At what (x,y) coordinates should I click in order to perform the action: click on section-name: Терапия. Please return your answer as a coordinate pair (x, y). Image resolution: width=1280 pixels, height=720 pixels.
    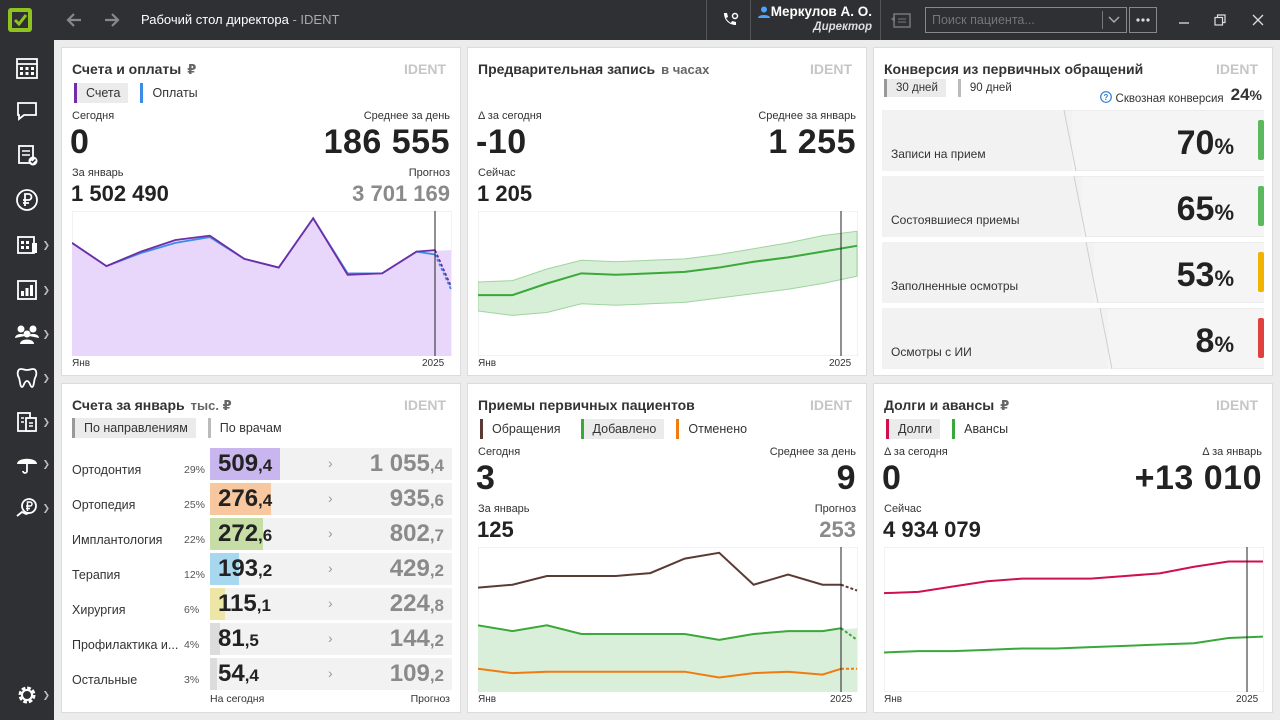
    Looking at the image, I should click on (96, 575).